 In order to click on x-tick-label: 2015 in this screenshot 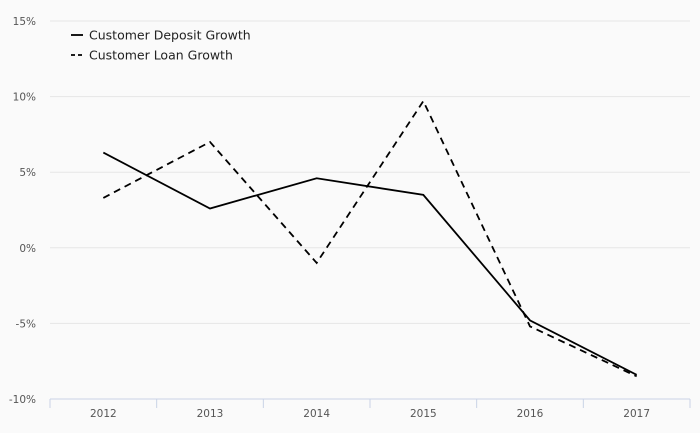, I will do `click(423, 414)`.